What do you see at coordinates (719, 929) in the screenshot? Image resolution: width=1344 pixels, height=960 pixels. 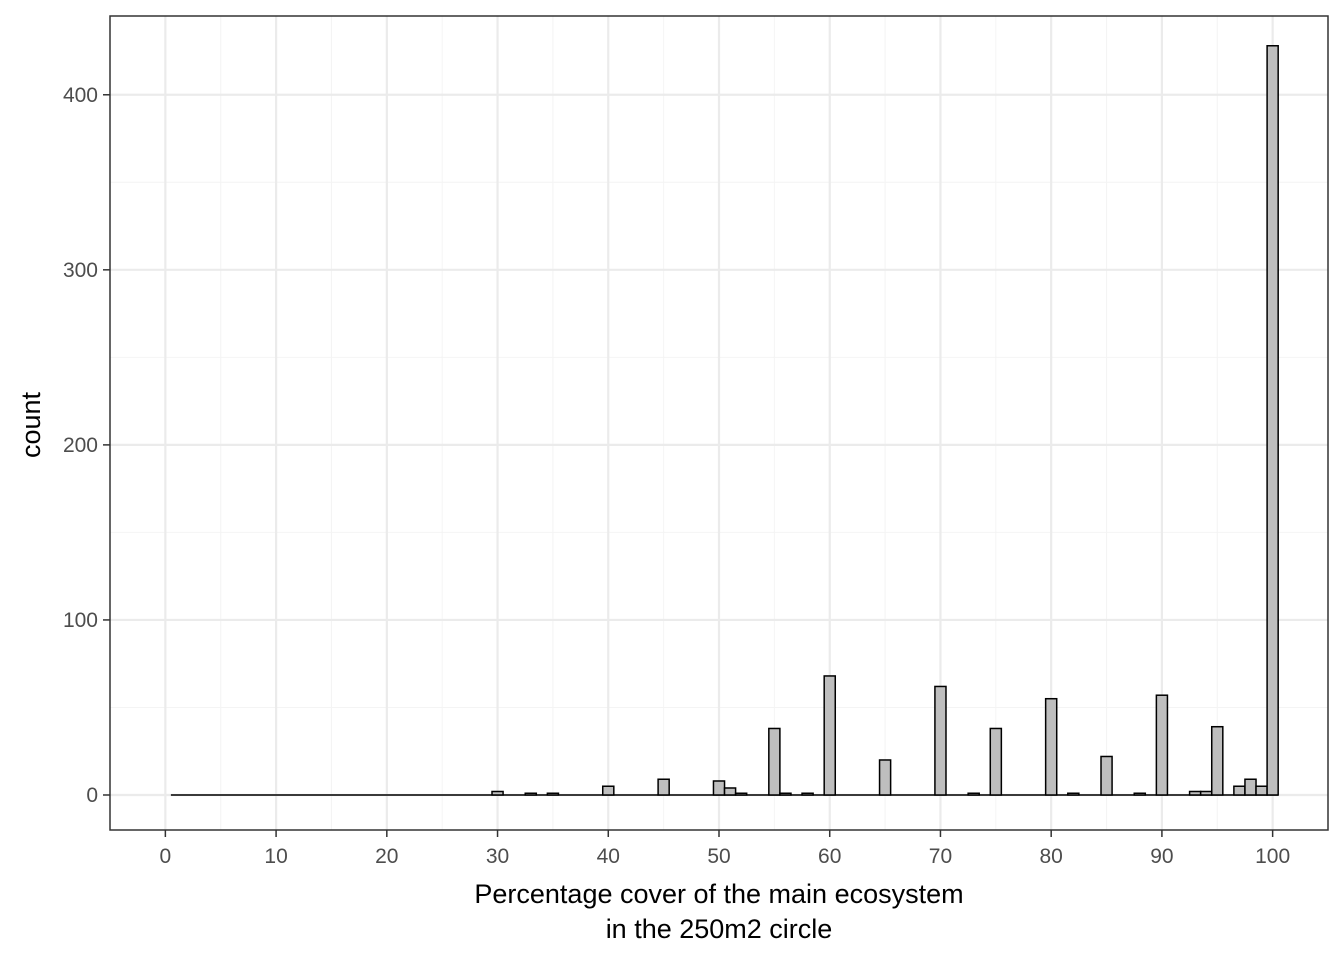 I see `x-axis-title-line-2: in the 250m2 circle` at bounding box center [719, 929].